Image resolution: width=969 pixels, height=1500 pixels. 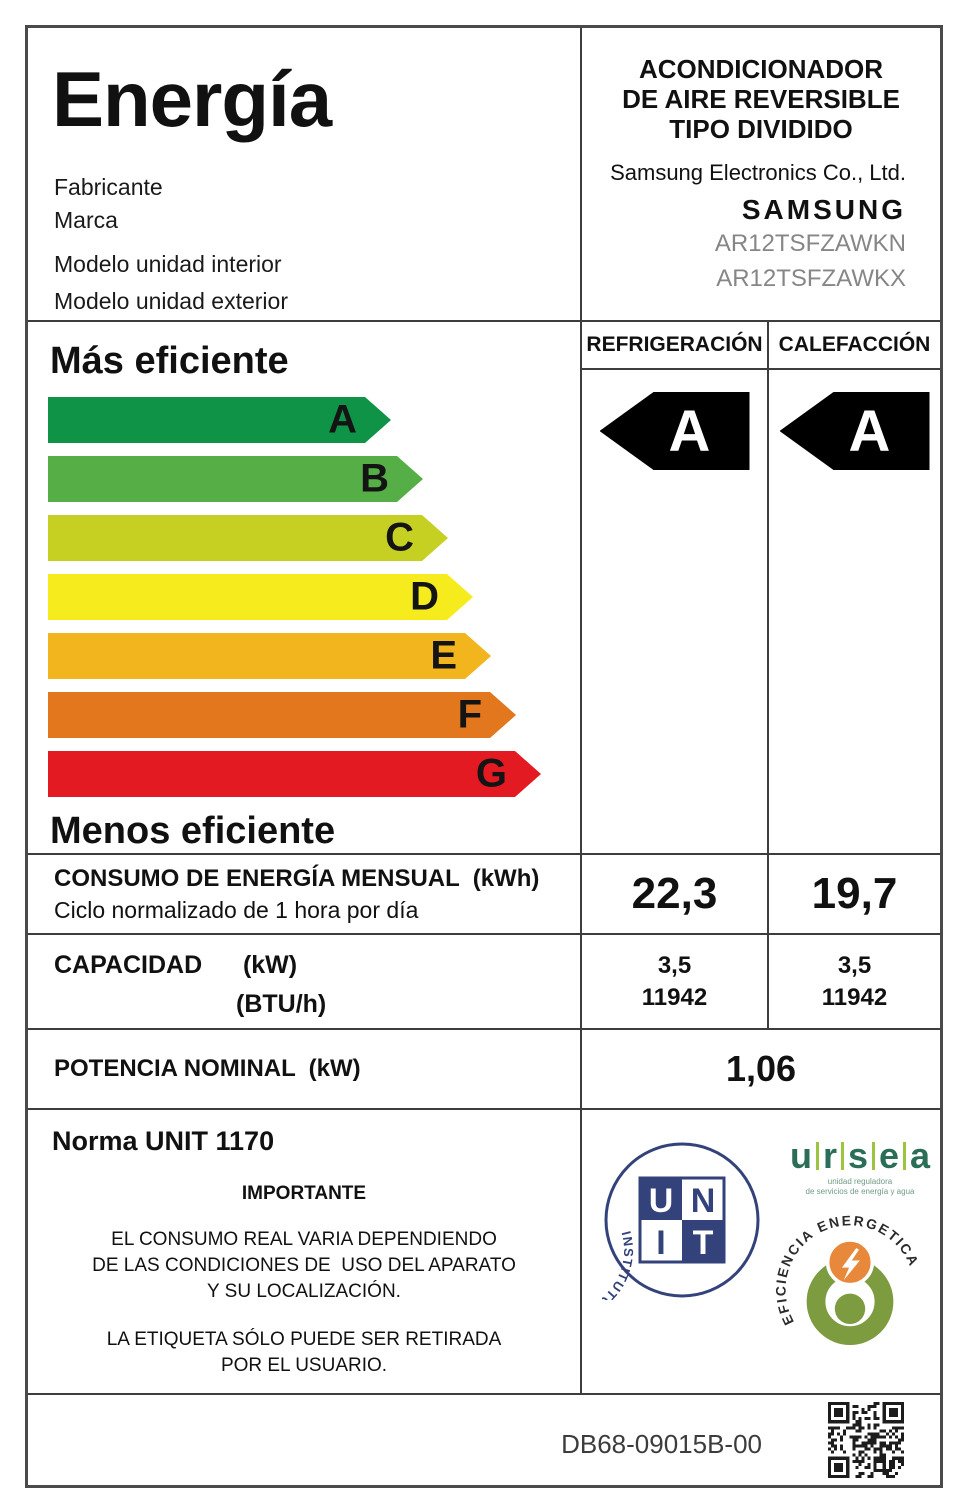 I want to click on page-title: Energía, so click(x=192, y=99).